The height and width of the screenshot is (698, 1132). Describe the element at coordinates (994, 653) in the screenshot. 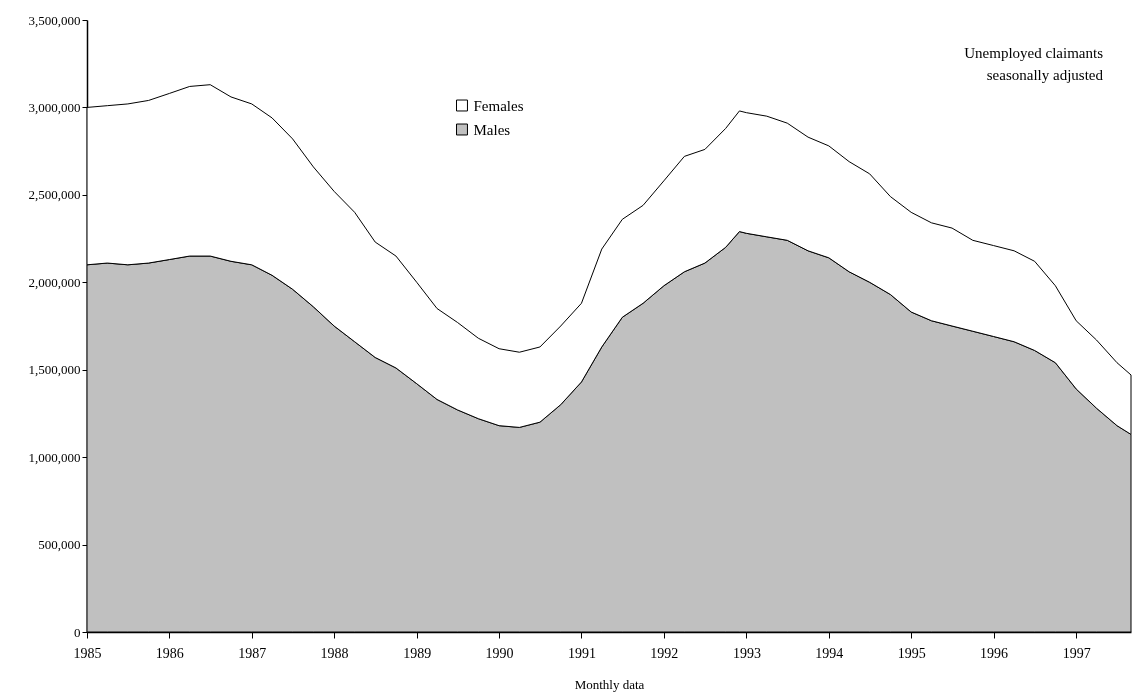

I see `x-tick-label: 1996` at that location.